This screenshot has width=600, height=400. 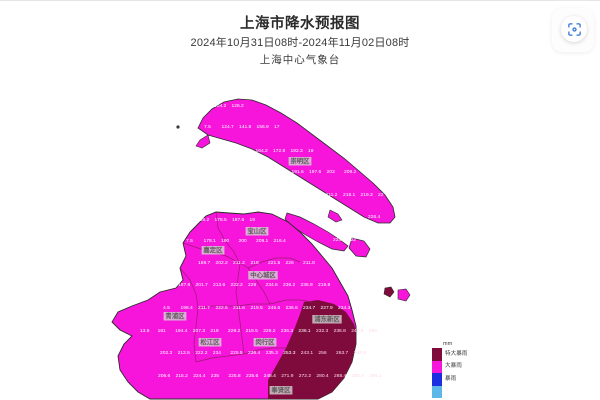 What do you see at coordinates (300, 60) in the screenshot?
I see `issuing-office: 上海中心气象台` at bounding box center [300, 60].